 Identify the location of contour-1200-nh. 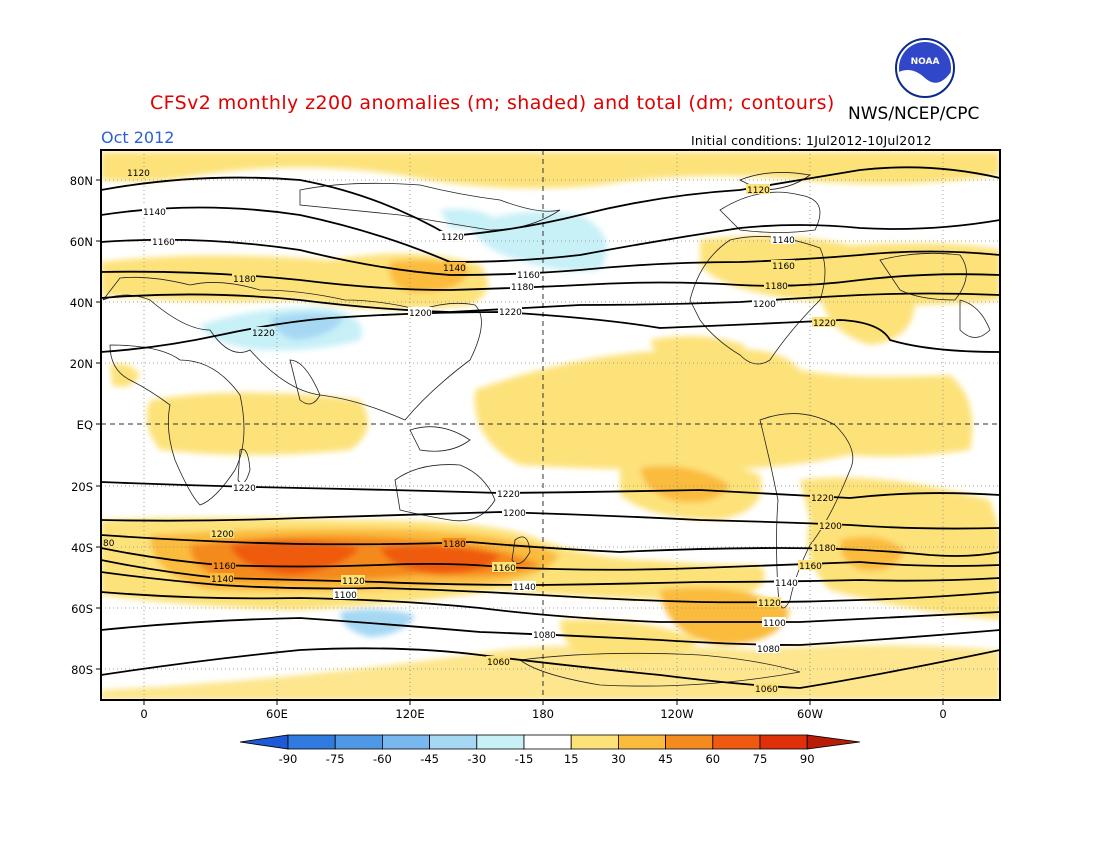
(550, 302).